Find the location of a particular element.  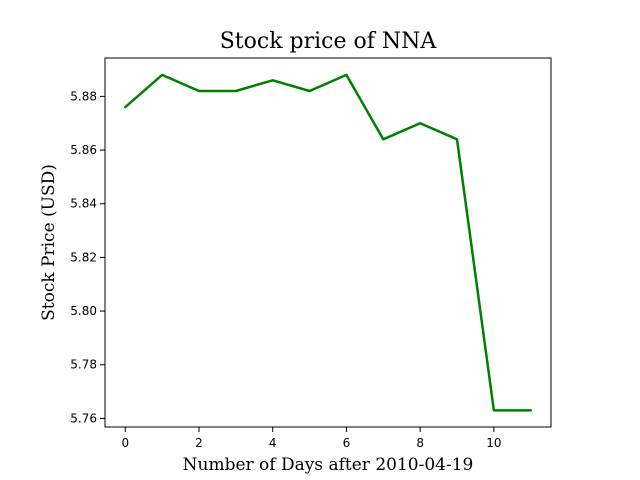

y-tick-label: 5.82 is located at coordinates (83, 257).